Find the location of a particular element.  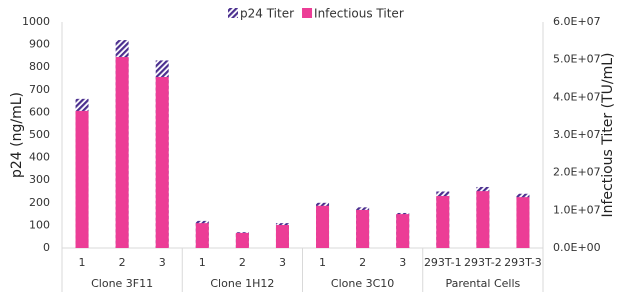

y2-tick-label: 5.0E+07 is located at coordinates (577, 59).